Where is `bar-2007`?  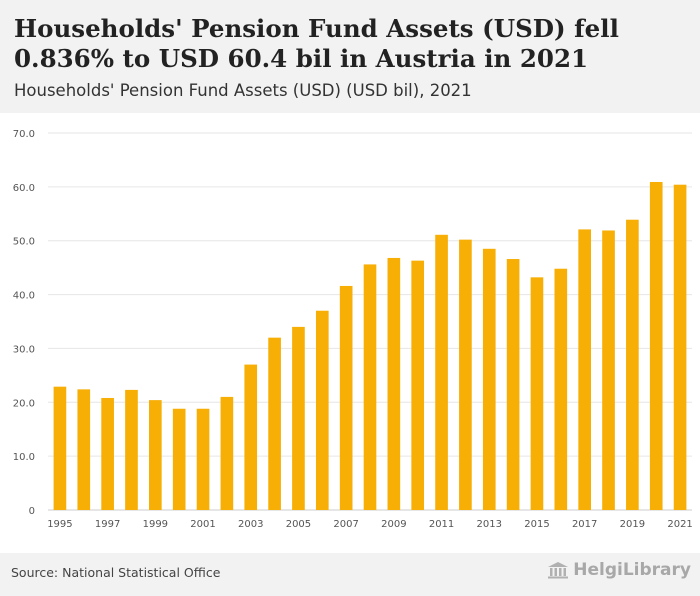
bar-2007 is located at coordinates (346, 397).